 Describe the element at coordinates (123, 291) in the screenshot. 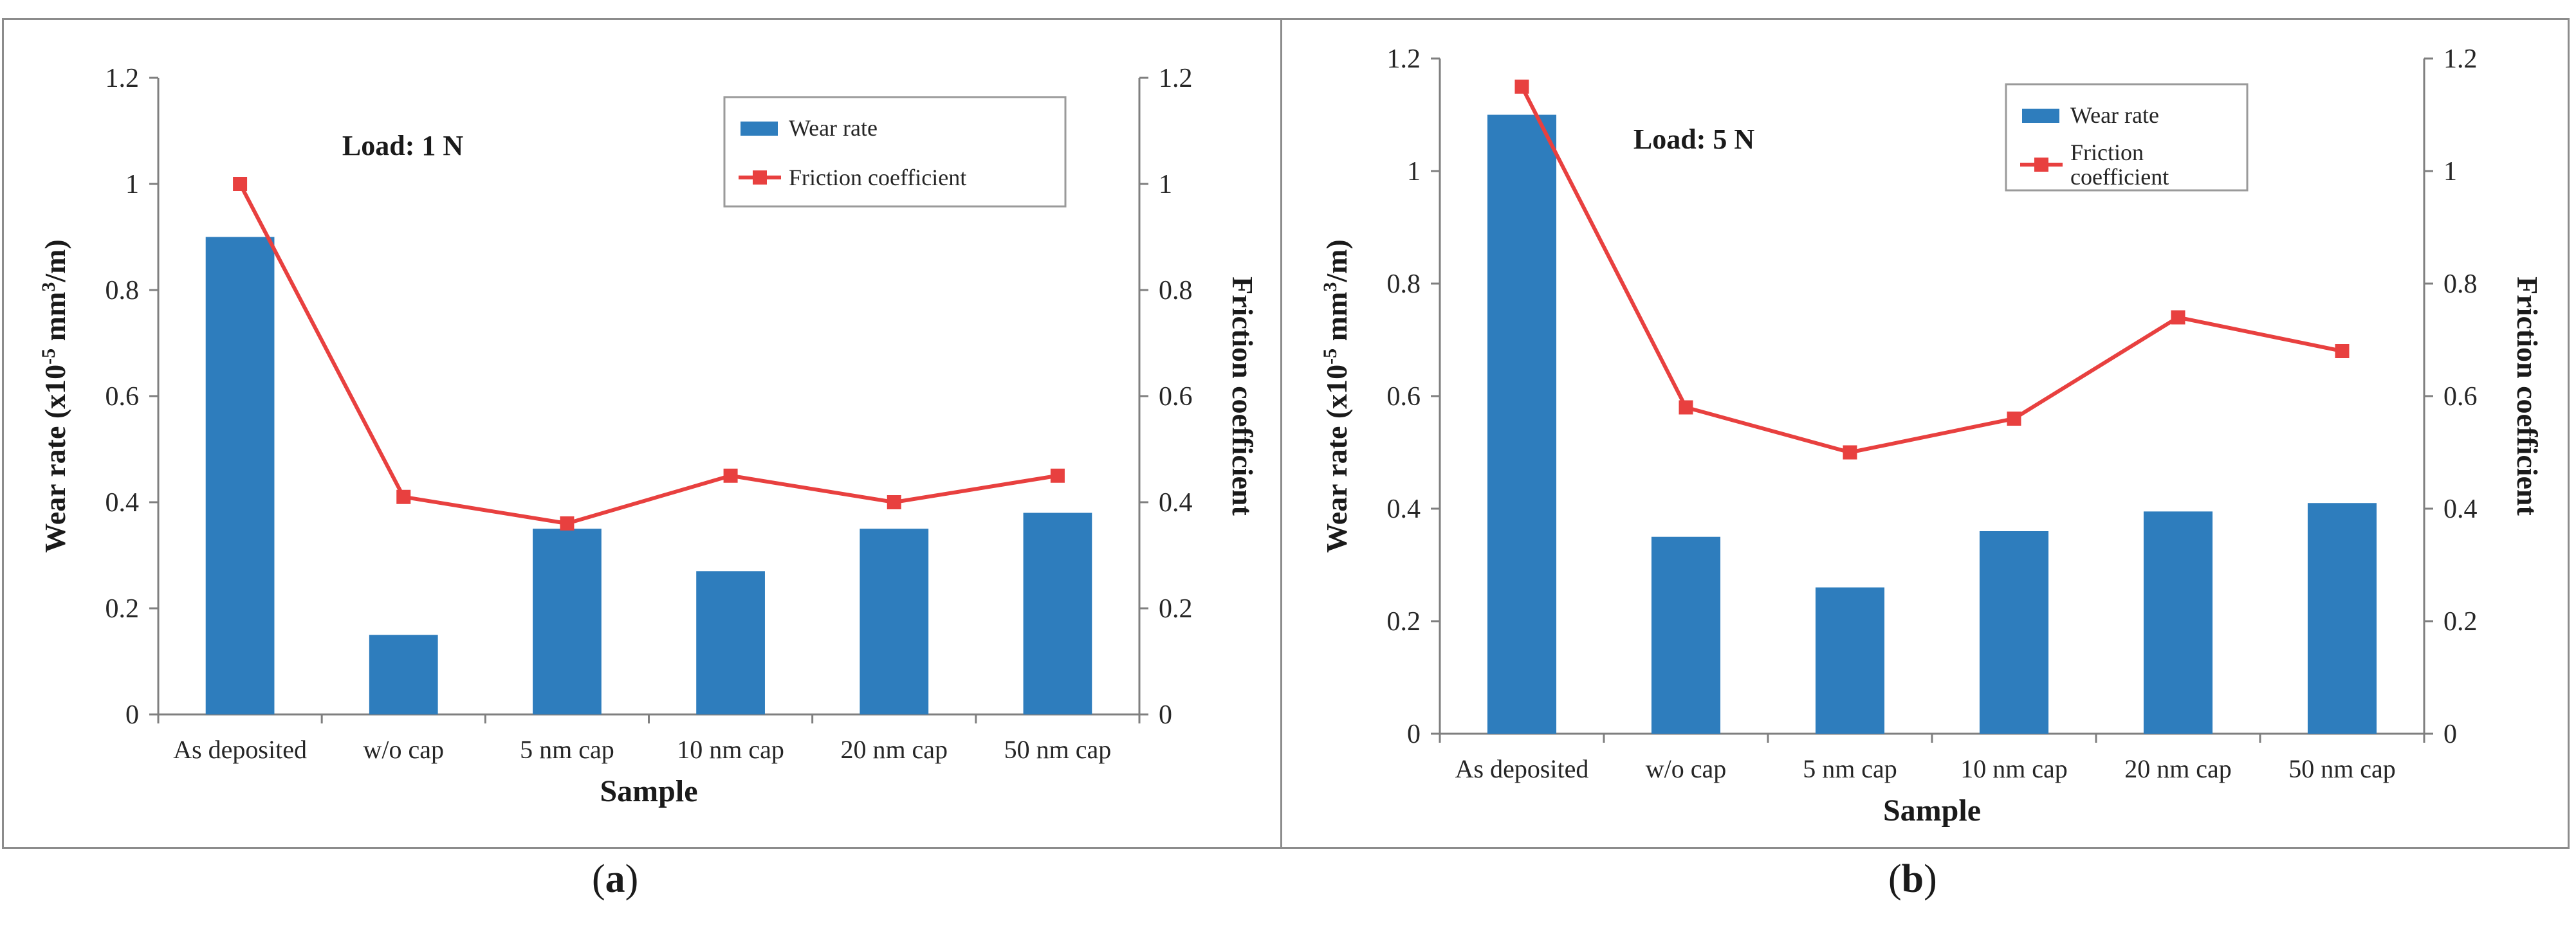

I see `y-tick-label-left-a: 0.8` at that location.